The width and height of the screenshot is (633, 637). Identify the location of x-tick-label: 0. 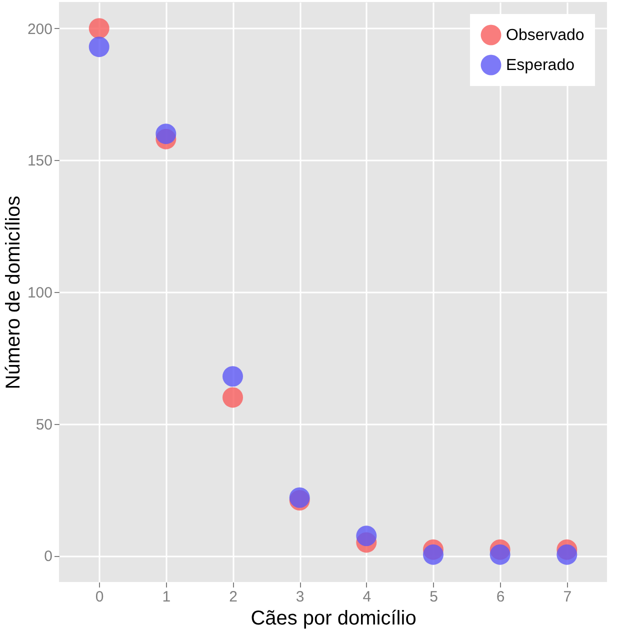
(99, 597).